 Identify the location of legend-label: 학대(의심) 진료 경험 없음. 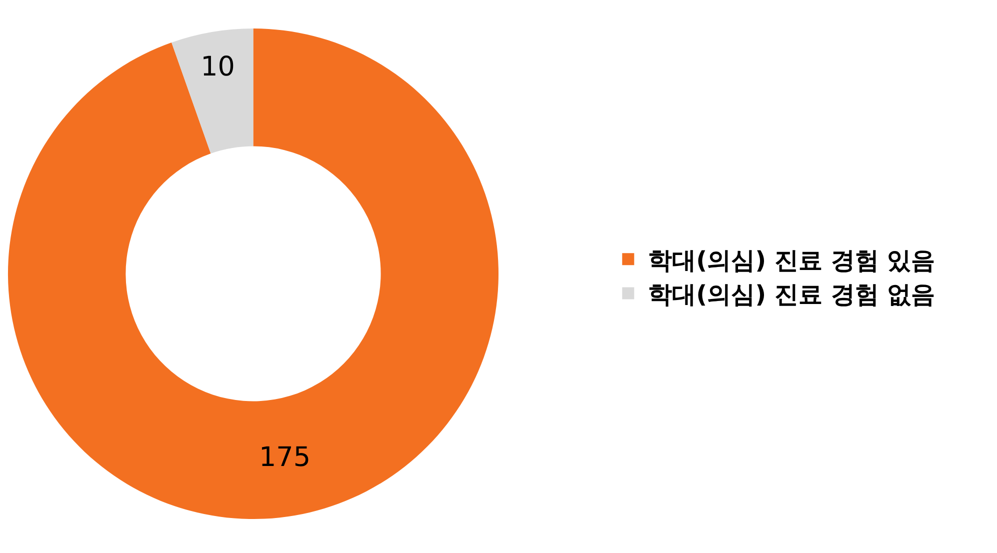
(792, 294).